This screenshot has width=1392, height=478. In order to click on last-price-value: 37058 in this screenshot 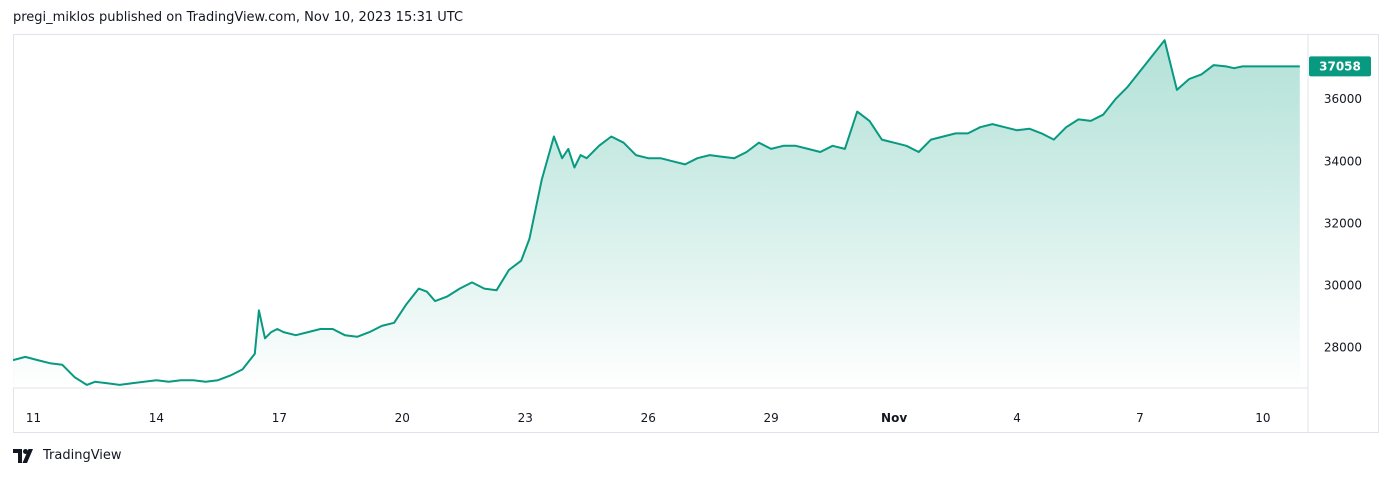, I will do `click(1340, 66)`.